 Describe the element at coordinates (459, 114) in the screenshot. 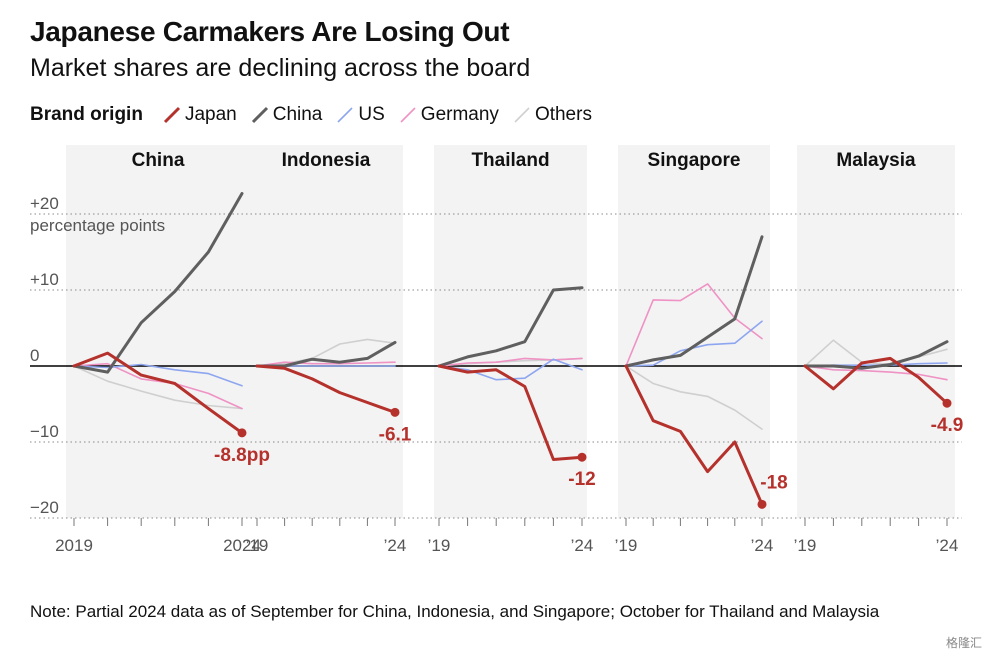

I see `legend-label-germany: Germany` at that location.